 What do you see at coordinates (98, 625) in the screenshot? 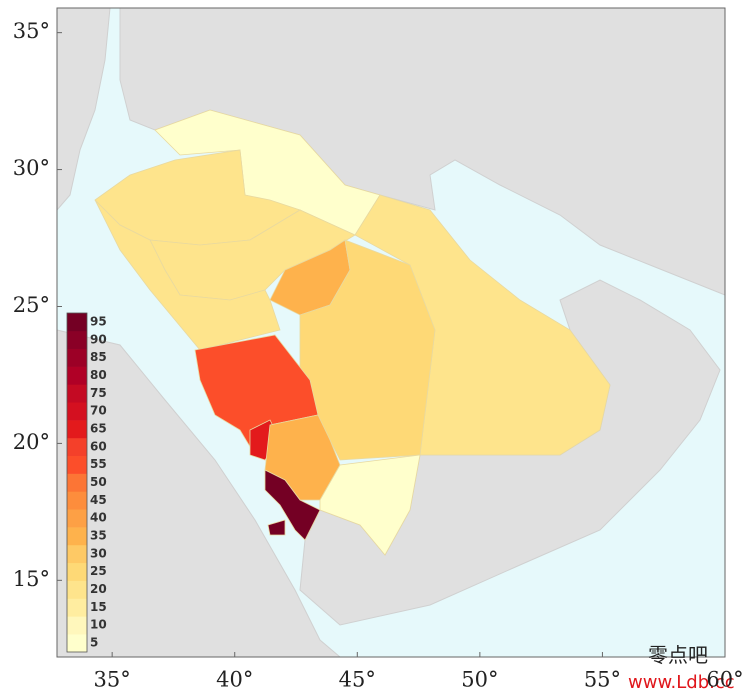
I see `legend-label: 10` at bounding box center [98, 625].